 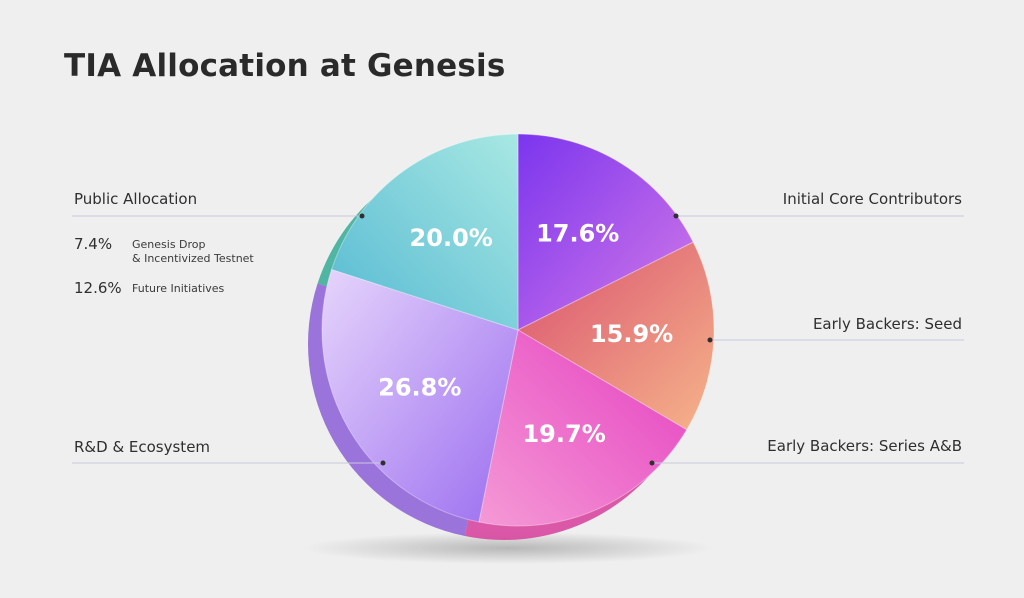 I want to click on pie-label-layer: 17.6% 15.9% 19.7% 26.8% 20.0%, so click(x=525, y=333).